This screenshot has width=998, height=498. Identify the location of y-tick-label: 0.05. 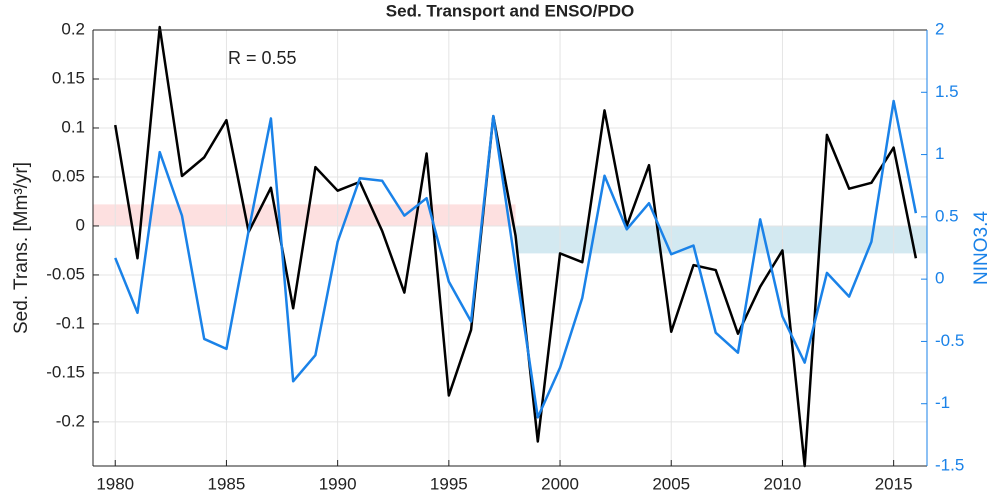
(68, 175).